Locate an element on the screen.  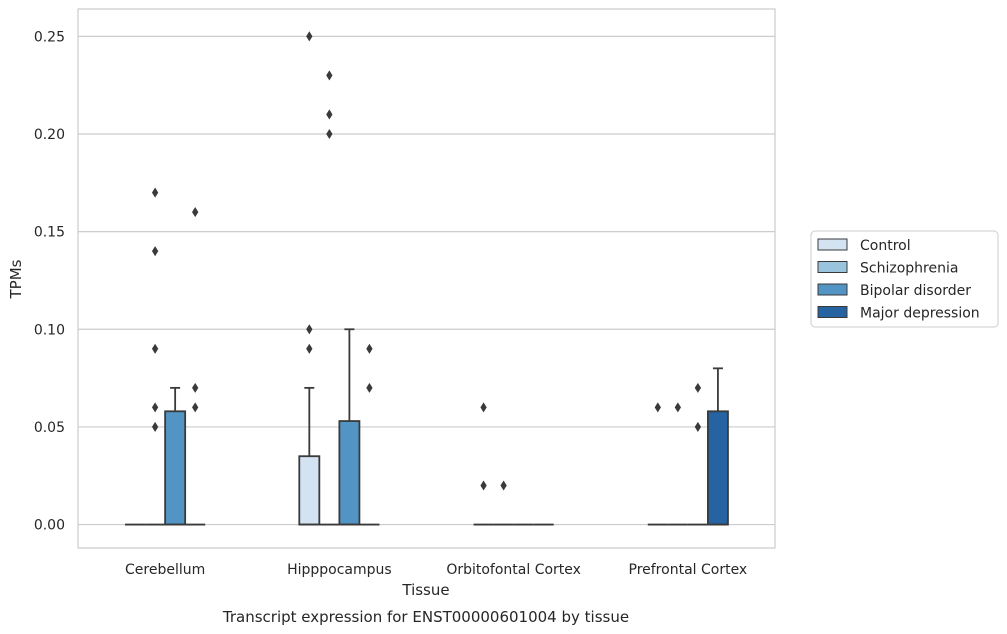
y-tick-label: 0.00 is located at coordinates (49, 526).